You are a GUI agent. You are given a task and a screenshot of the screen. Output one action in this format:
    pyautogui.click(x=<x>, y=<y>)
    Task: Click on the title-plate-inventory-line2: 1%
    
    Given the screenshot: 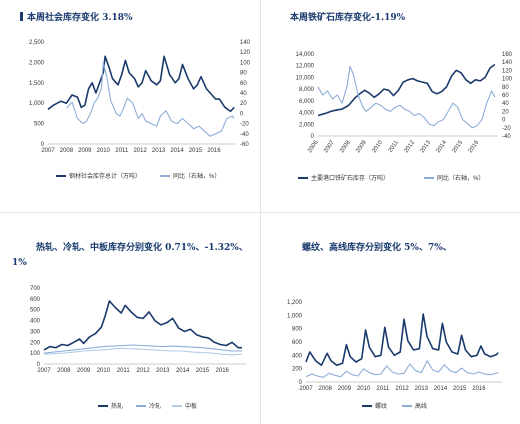 What is the action you would take?
    pyautogui.click(x=19, y=263)
    